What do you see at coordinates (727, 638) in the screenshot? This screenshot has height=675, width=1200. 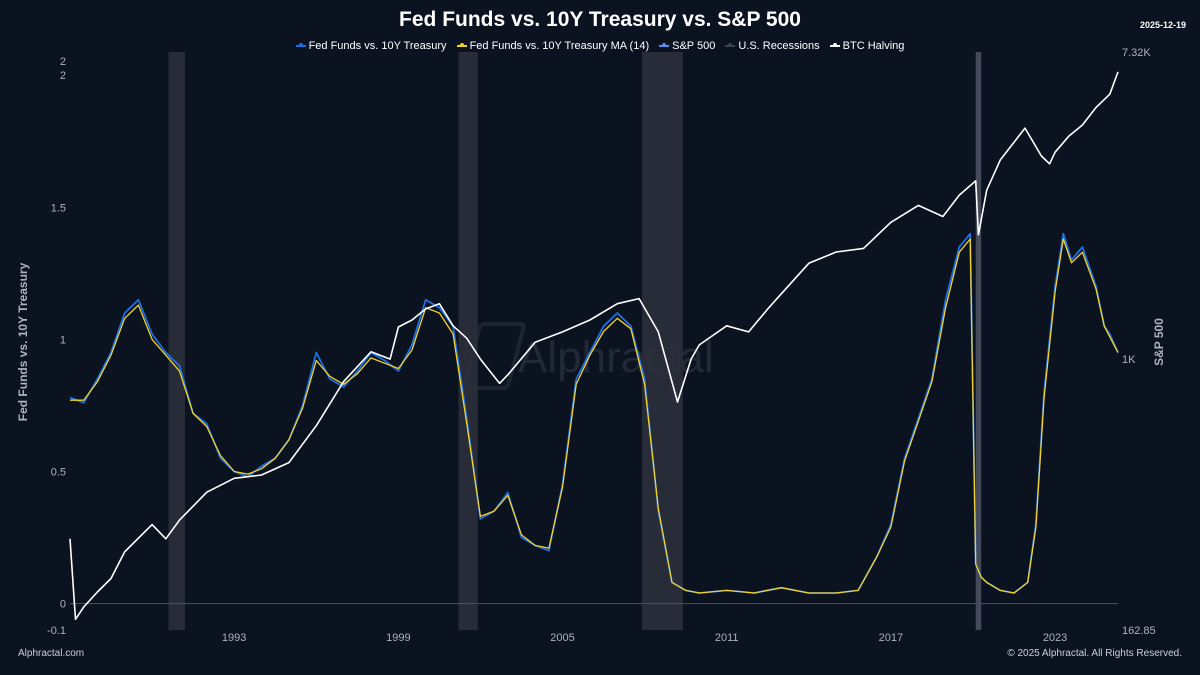 I see `x-tick-label: 2011` at bounding box center [727, 638].